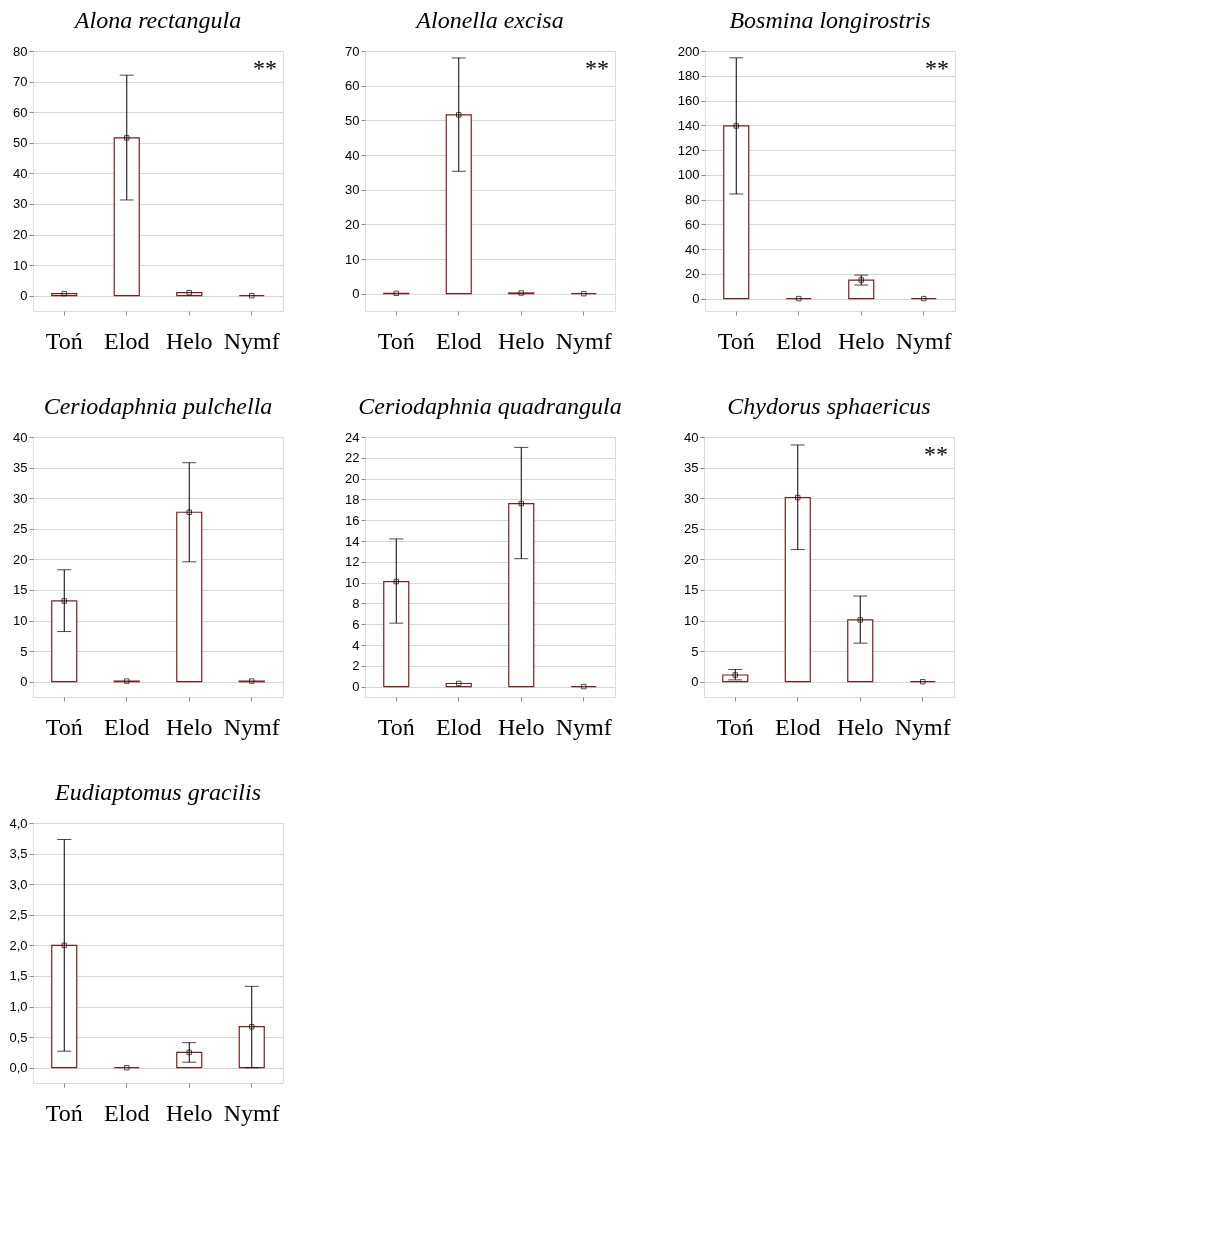 The image size is (1206, 1243). Describe the element at coordinates (830, 20) in the screenshot. I see `chart-title: Bosmina longirostris` at that location.